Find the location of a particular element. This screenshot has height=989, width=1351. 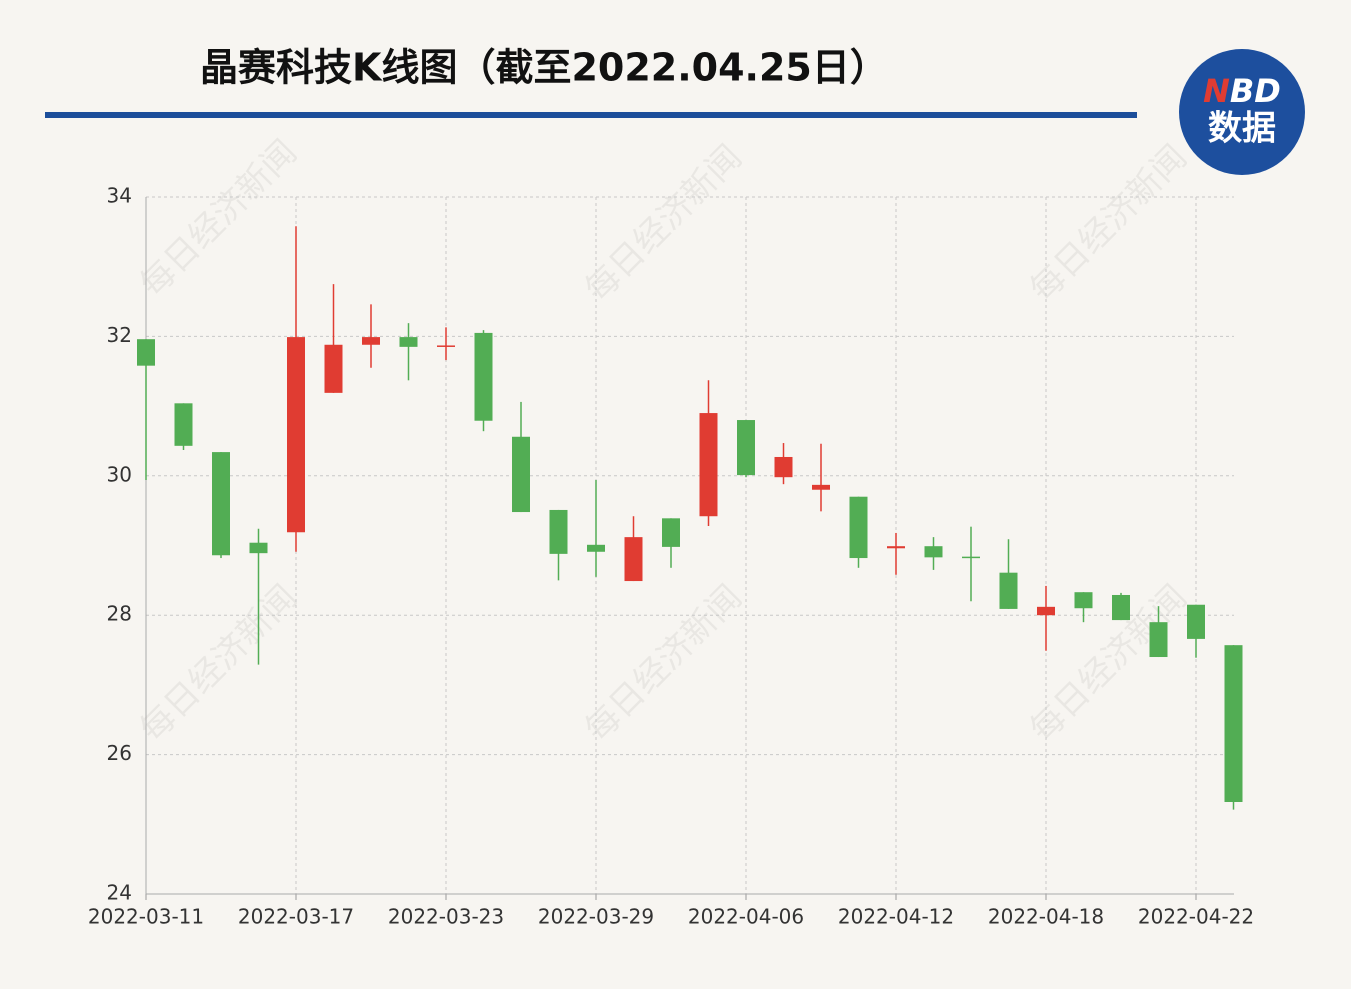

y-tick-label: 34 is located at coordinates (119, 196).